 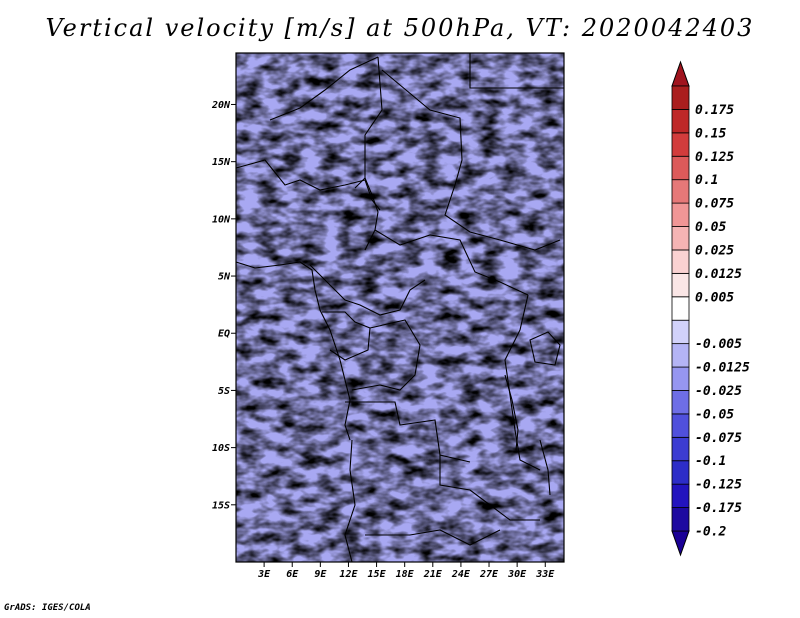 I want to click on lake-malawi, so click(x=545, y=467).